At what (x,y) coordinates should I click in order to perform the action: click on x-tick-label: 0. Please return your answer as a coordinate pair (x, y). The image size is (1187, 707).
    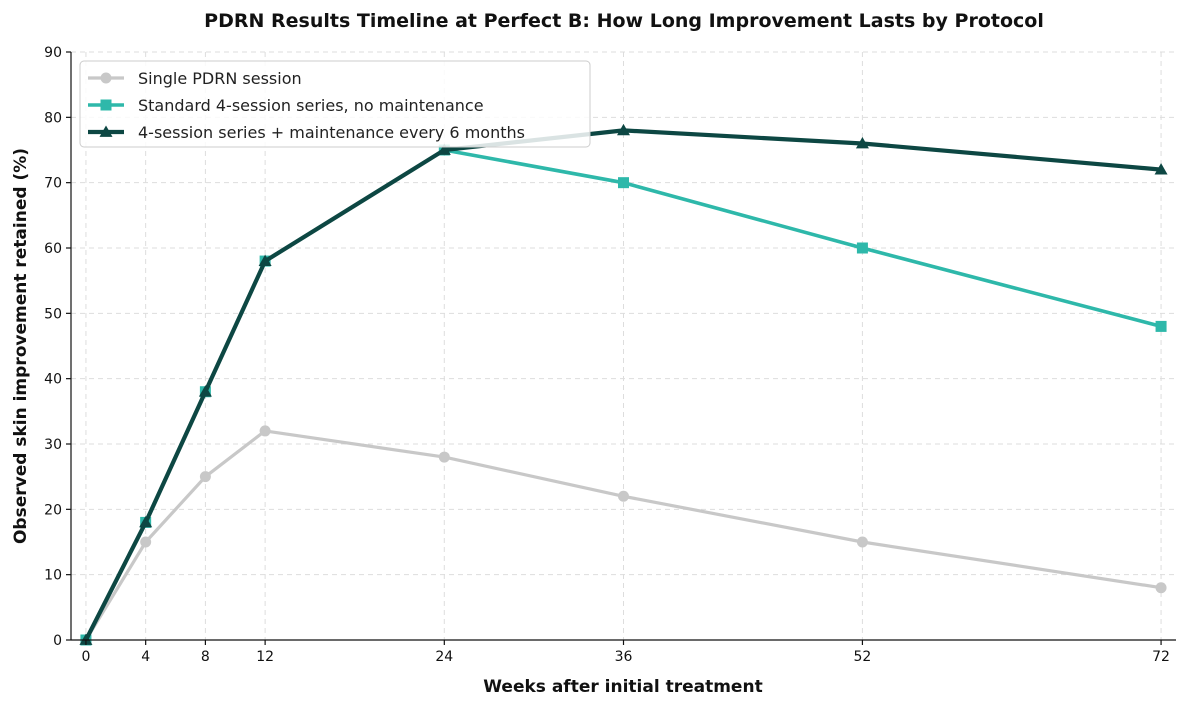
    Looking at the image, I should click on (85, 657).